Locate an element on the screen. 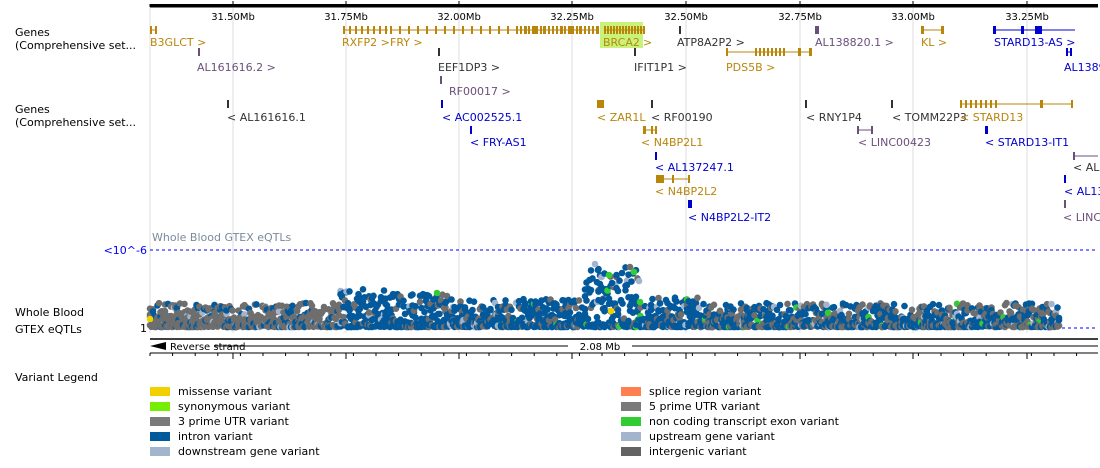  threshold-label: <10^-6 is located at coordinates (125, 250).